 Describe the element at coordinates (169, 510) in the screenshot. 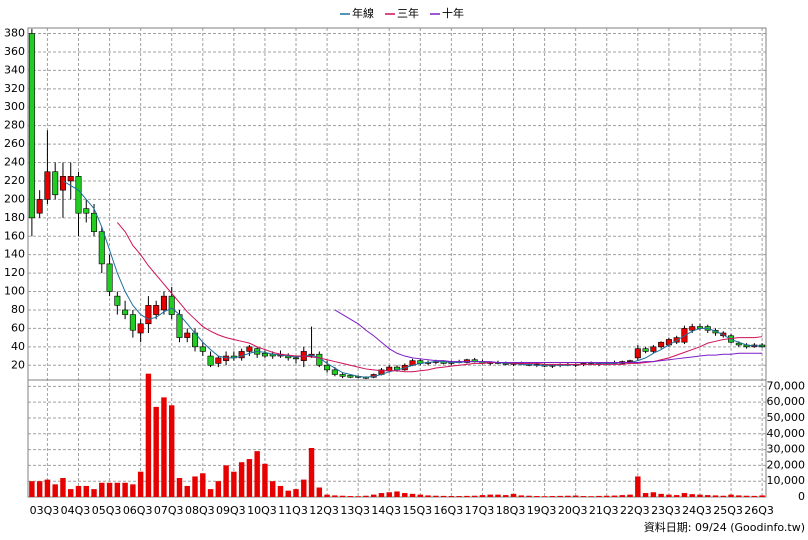

I see `x-tick-label: 07Q3` at that location.